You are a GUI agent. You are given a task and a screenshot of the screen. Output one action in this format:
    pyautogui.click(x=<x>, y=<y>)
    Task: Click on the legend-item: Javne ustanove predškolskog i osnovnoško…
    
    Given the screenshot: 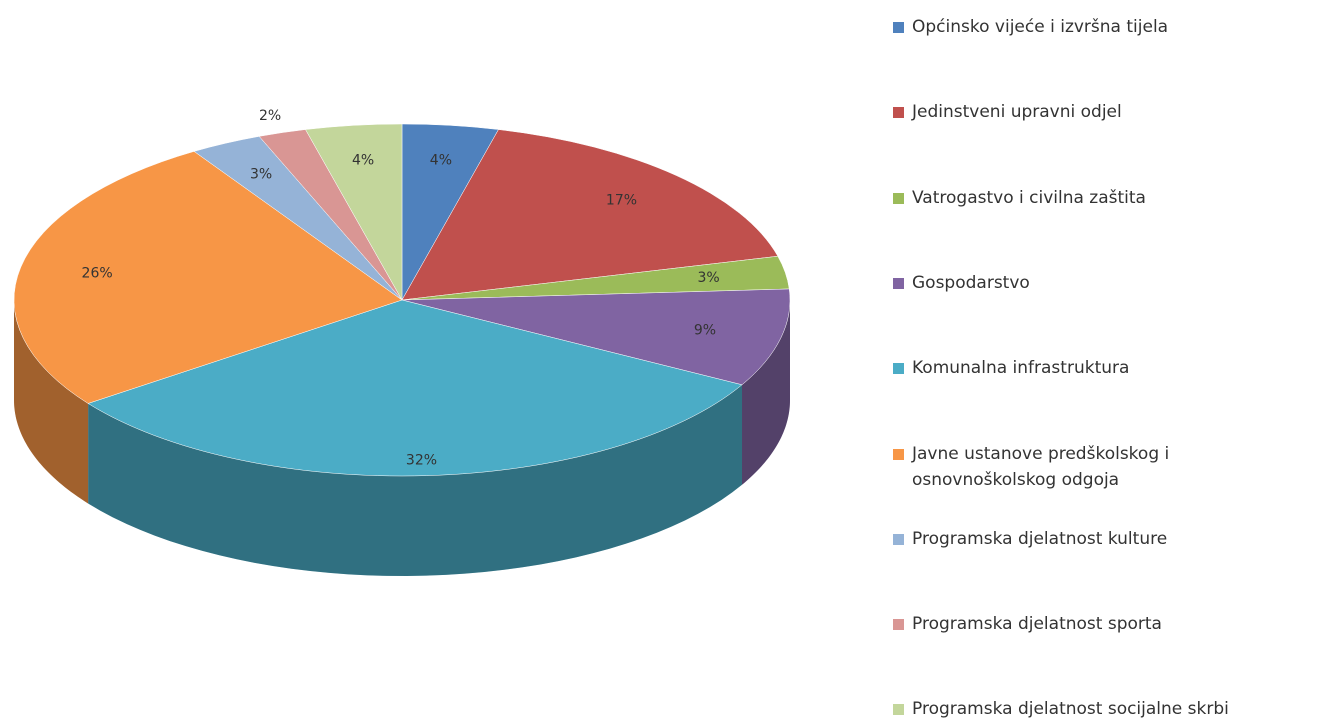 What is the action you would take?
    pyautogui.click(x=1083, y=467)
    